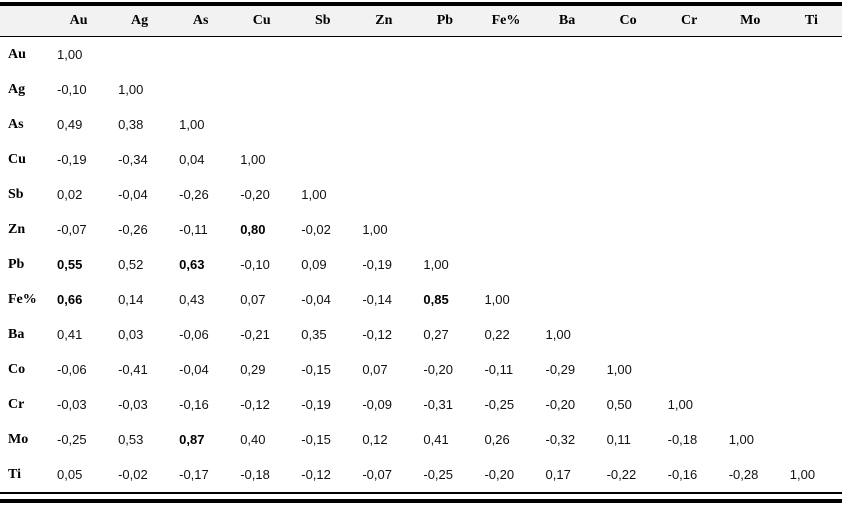  What do you see at coordinates (628, 124) in the screenshot?
I see `matrix-cell-as-co` at bounding box center [628, 124].